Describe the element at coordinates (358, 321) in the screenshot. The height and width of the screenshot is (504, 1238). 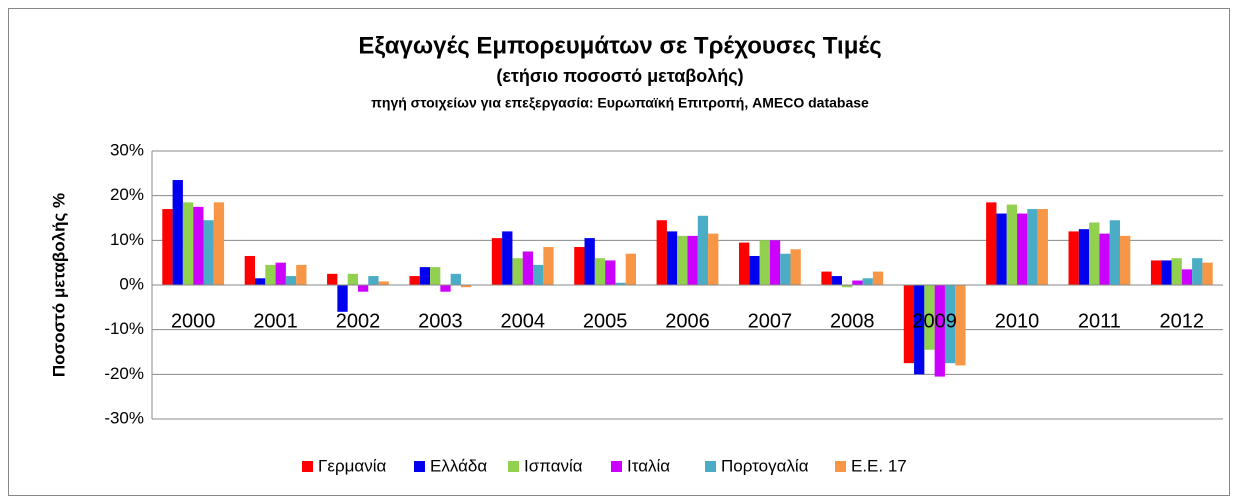
I see `x-tick-label: 2002` at that location.